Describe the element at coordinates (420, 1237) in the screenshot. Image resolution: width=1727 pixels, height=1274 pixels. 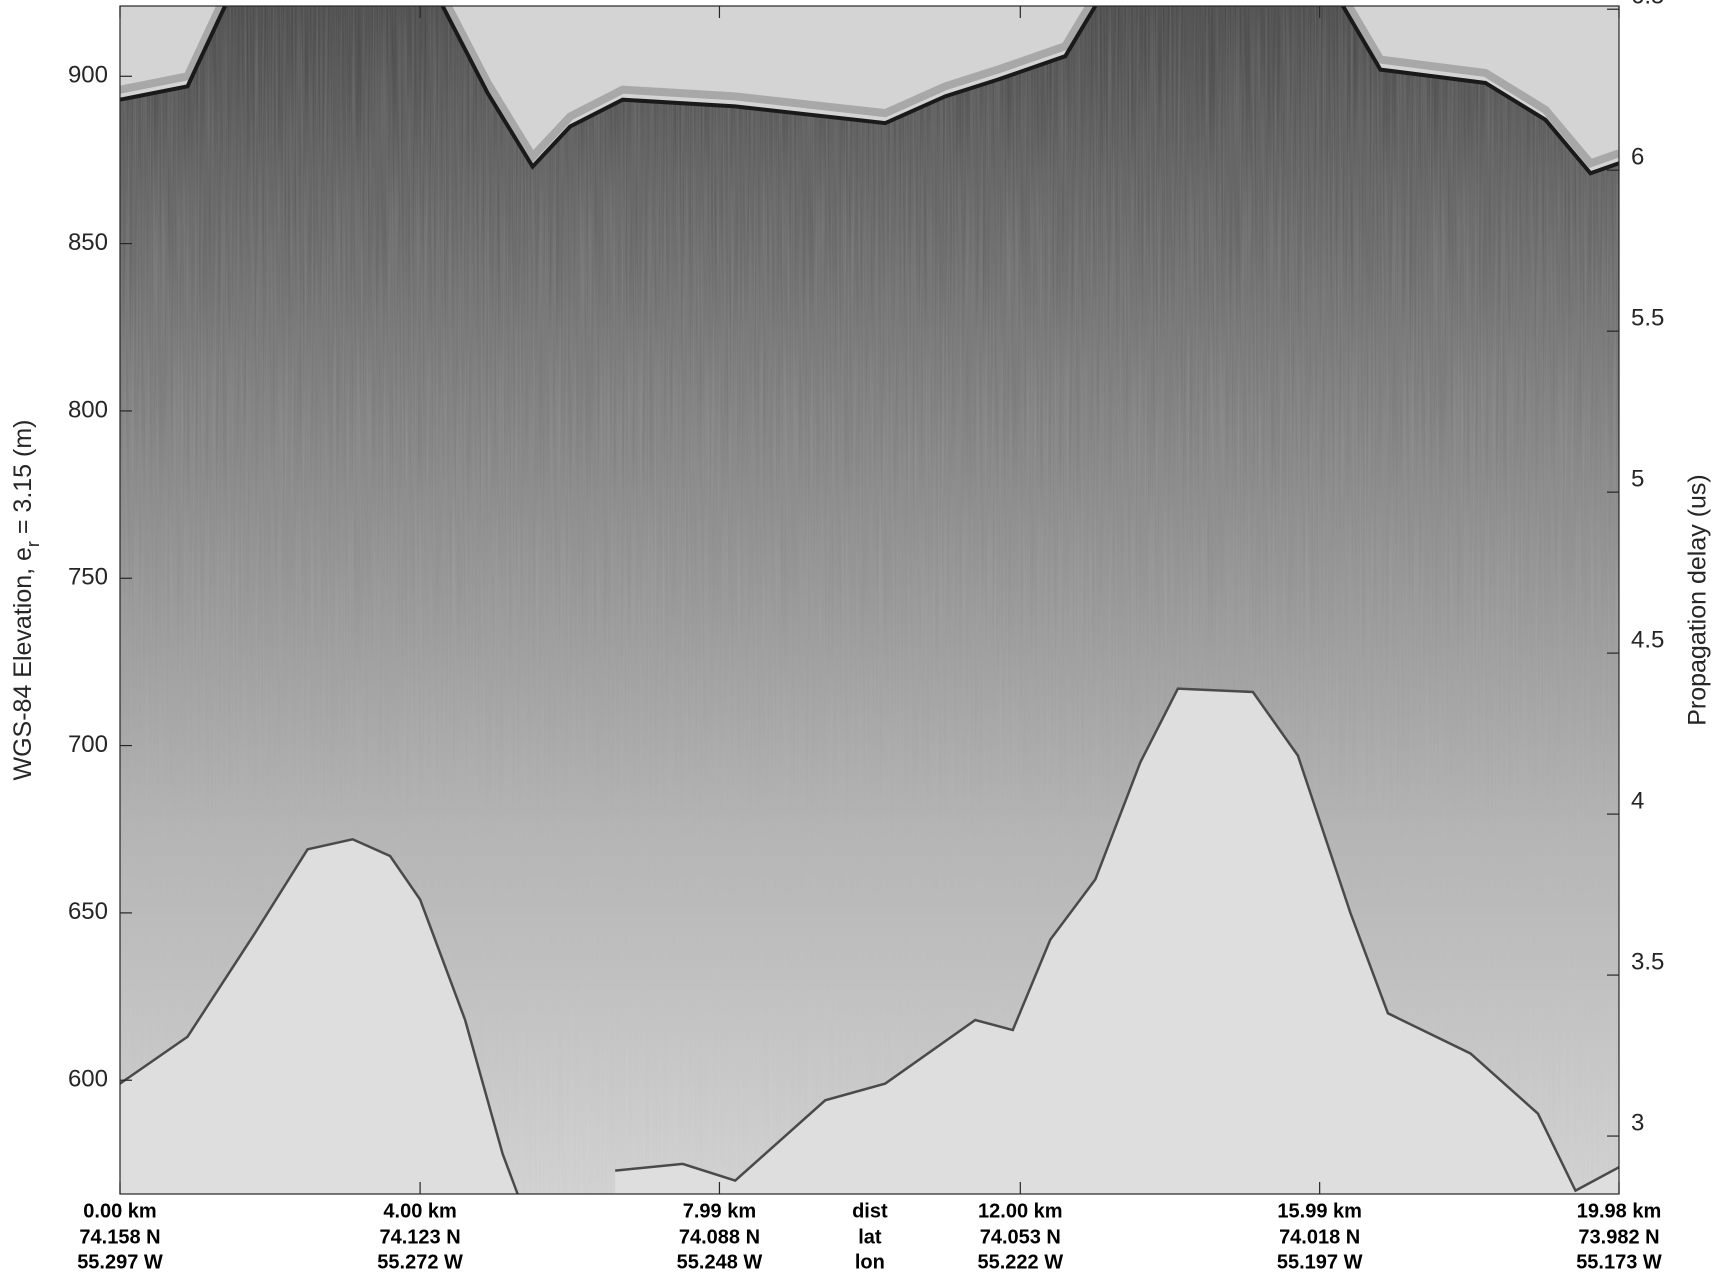
I see `lat-label: 74.123 N` at that location.